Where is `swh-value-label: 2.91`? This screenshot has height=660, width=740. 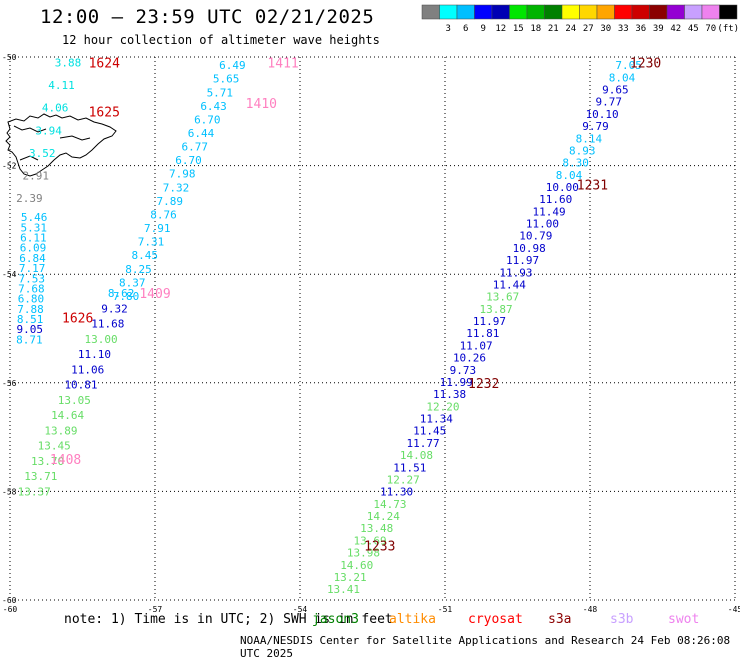 swh-value-label: 2.91 is located at coordinates (36, 176).